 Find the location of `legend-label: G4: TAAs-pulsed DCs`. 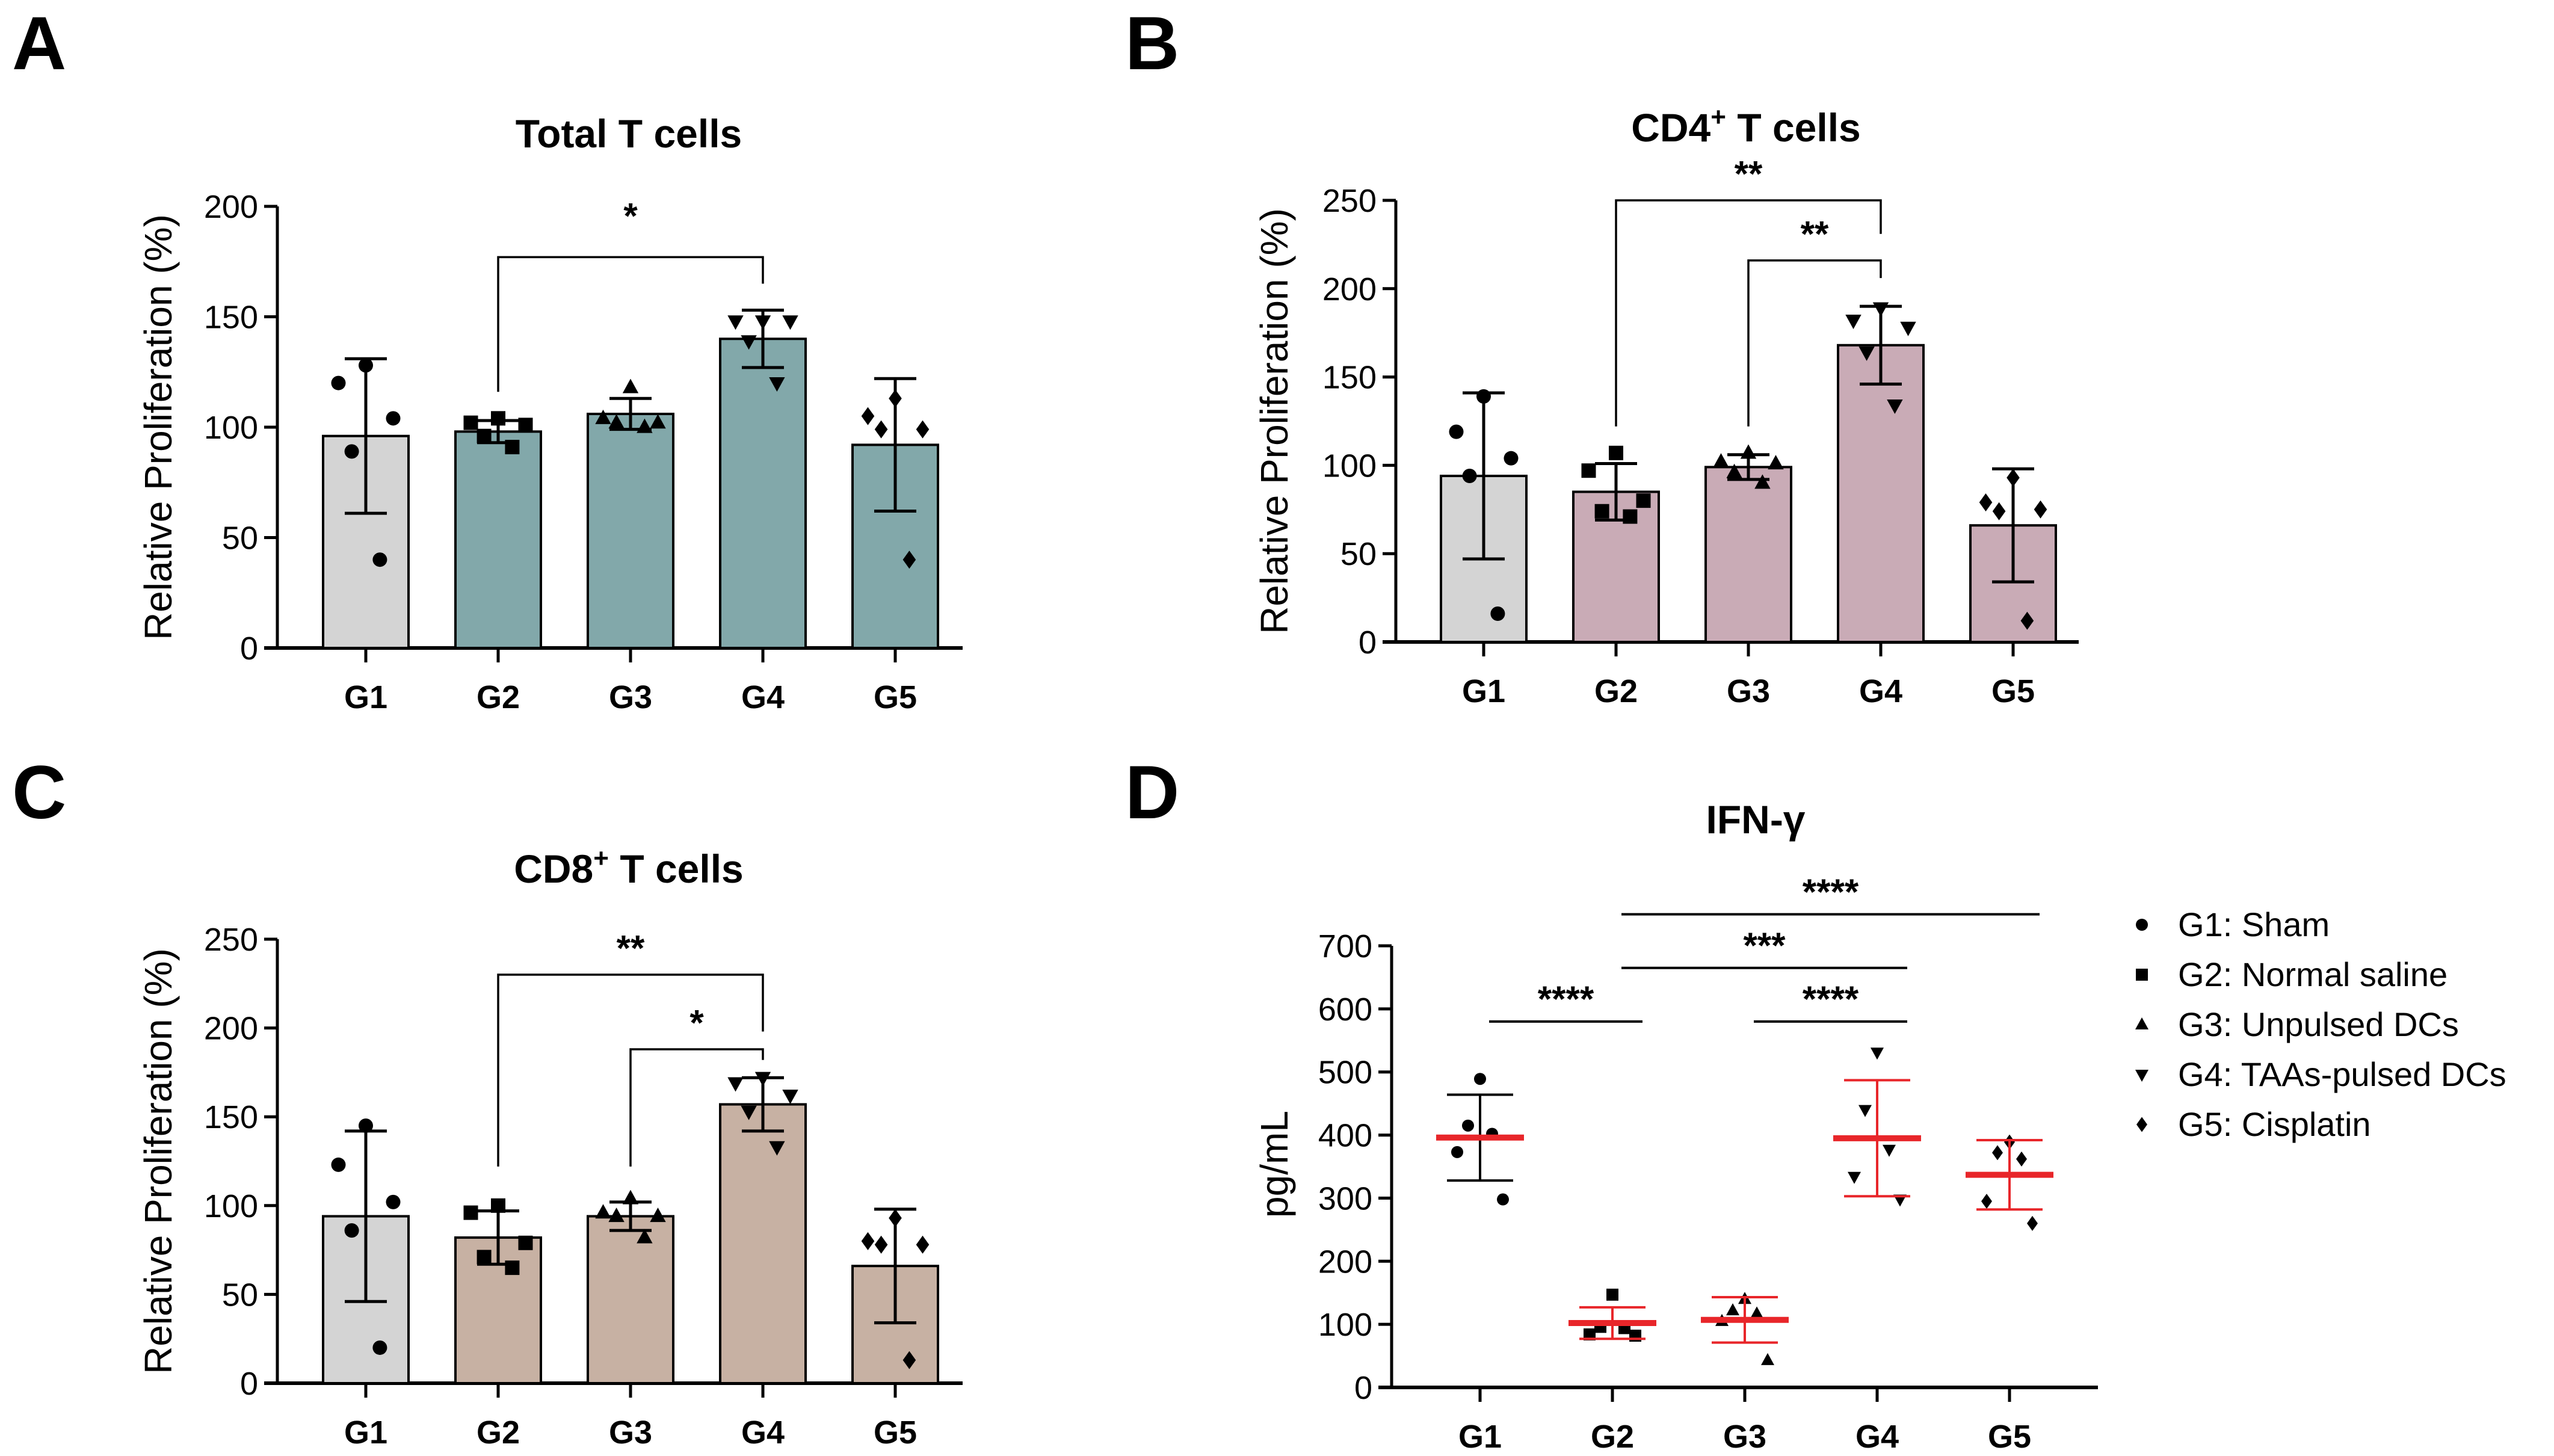

legend-label: G4: TAAs-pulsed DCs is located at coordinates (2342, 1074).